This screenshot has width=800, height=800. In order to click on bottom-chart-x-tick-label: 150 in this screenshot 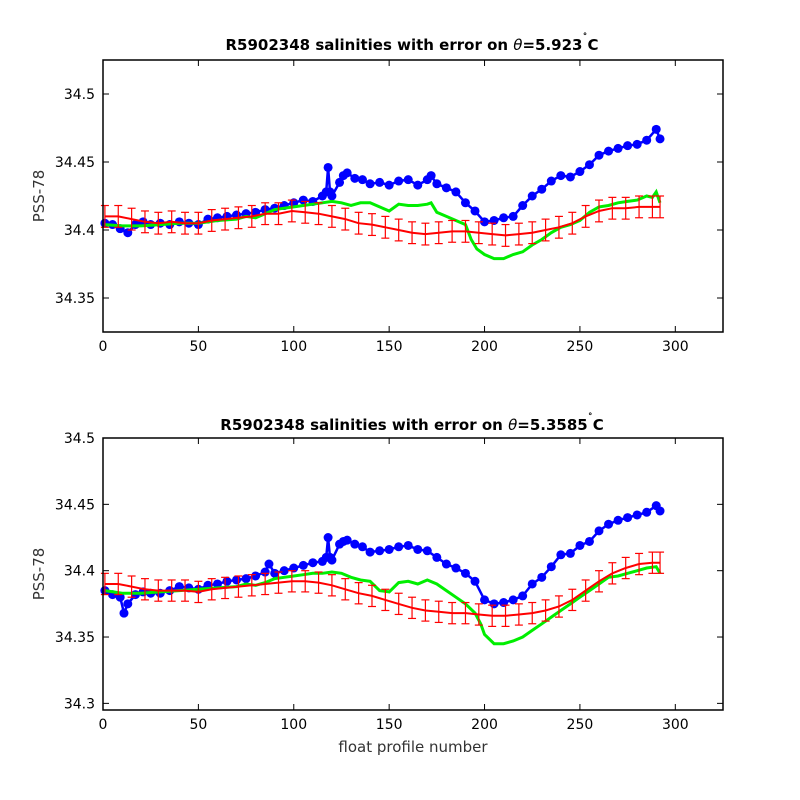, I will do `click(389, 725)`.